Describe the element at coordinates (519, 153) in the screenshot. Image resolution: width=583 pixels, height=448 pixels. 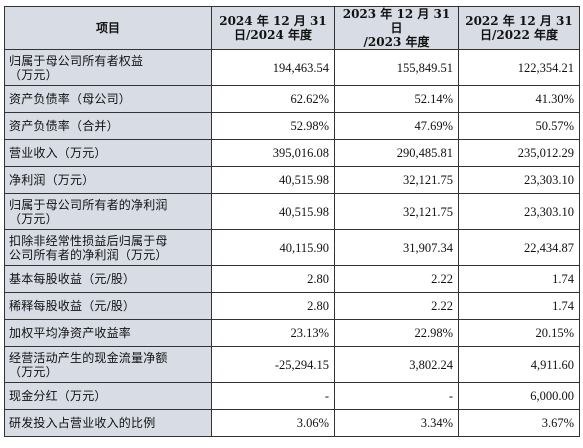
I see `value-2022: 235,012.29` at that location.